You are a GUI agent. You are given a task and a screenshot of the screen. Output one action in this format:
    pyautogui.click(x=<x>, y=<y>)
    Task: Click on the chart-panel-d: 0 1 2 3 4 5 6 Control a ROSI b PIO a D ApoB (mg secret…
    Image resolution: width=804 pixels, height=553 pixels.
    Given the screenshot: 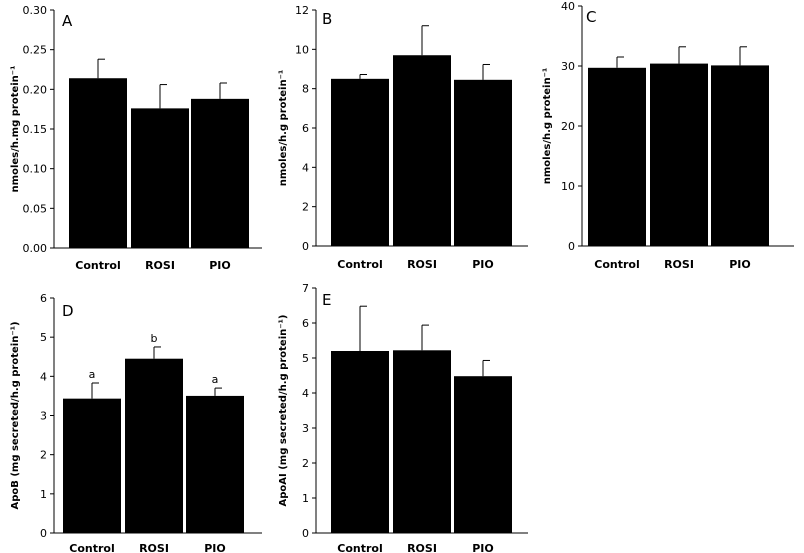 What is the action you would take?
    pyautogui.click(x=136, y=422)
    